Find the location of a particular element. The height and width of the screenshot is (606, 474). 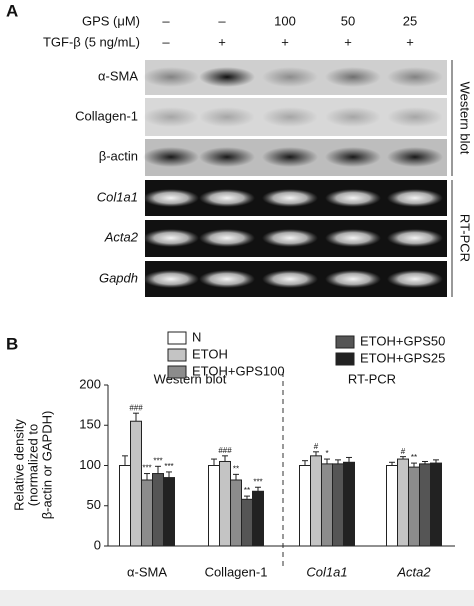

y-axis-label: (normalized to is located at coordinates (32, 465).